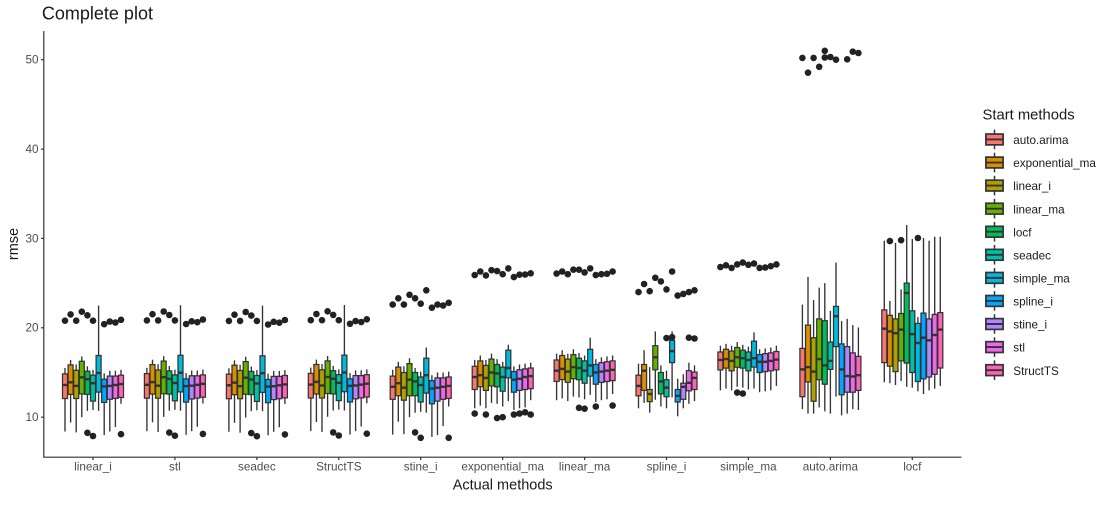 This screenshot has width=1111, height=505. What do you see at coordinates (32, 417) in the screenshot?
I see `svg-text: 10` at bounding box center [32, 417].